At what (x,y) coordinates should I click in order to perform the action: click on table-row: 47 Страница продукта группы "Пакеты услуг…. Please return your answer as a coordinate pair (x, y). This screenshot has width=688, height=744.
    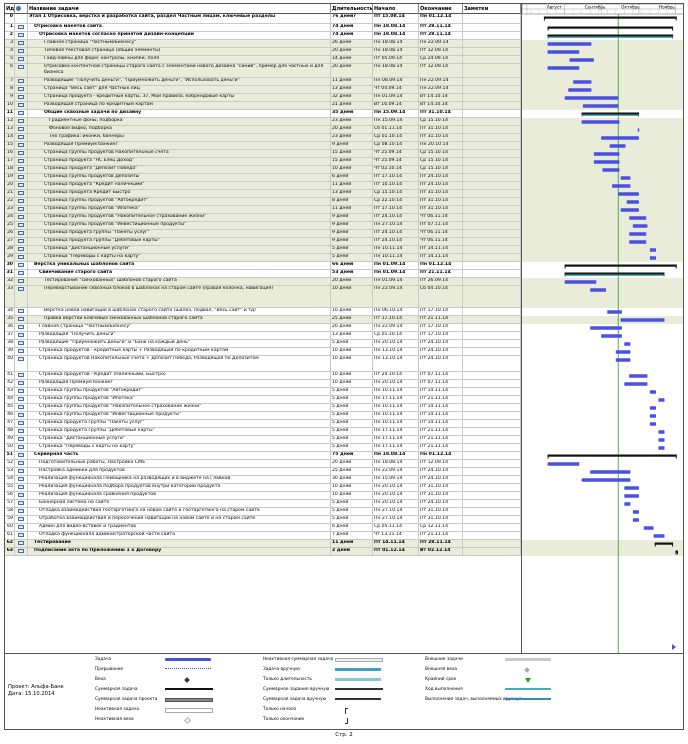
    Looking at the image, I should click on (263, 424).